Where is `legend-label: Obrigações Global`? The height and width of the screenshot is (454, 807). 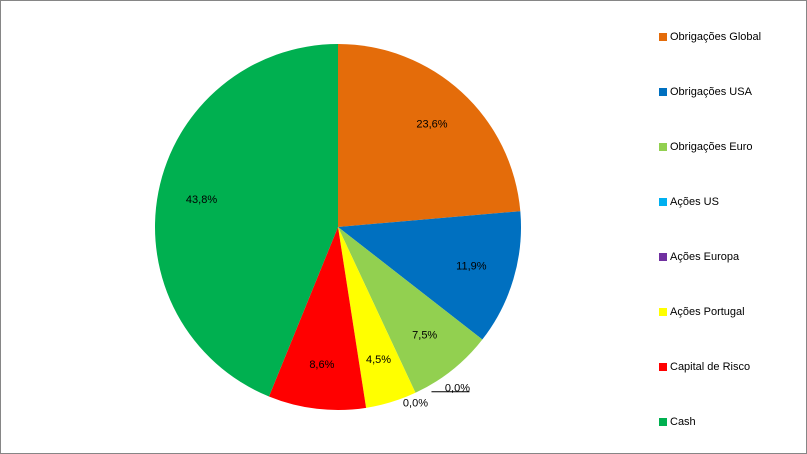 legend-label: Obrigações Global is located at coordinates (715, 37).